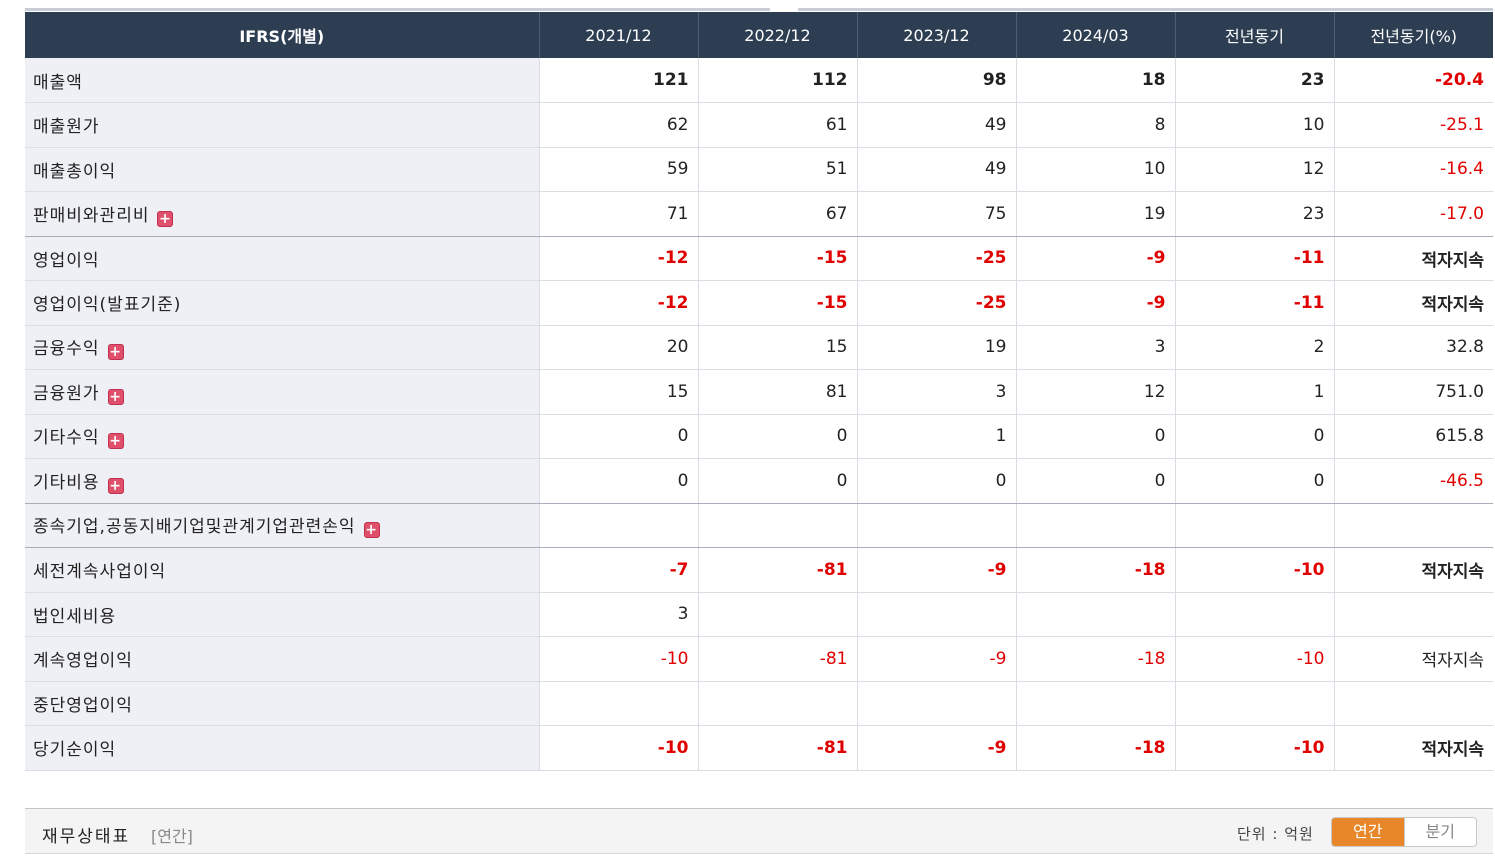 Image resolution: width=1495 pixels, height=865 pixels. I want to click on value-cell: 10, so click(1255, 125).